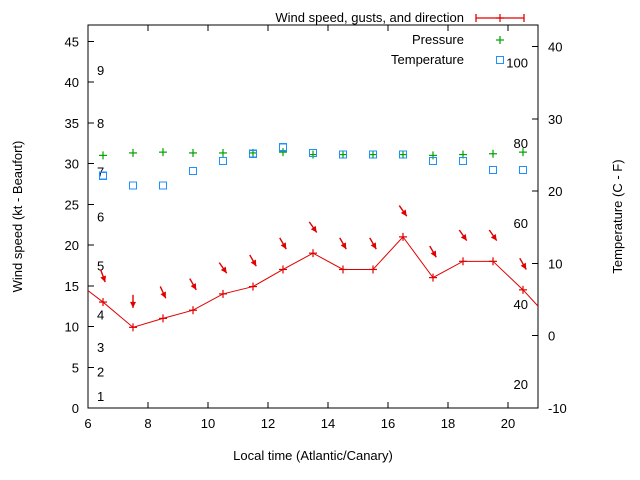 The height and width of the screenshot is (480, 640). What do you see at coordinates (555, 263) in the screenshot?
I see `y-tick-label-right: 10` at bounding box center [555, 263].